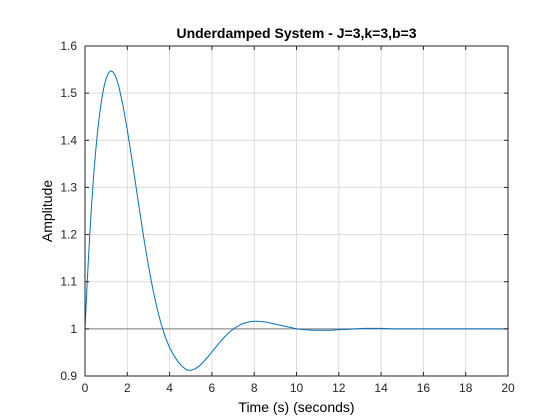 The height and width of the screenshot is (420, 560). I want to click on x-tick-label: 6, so click(212, 388).